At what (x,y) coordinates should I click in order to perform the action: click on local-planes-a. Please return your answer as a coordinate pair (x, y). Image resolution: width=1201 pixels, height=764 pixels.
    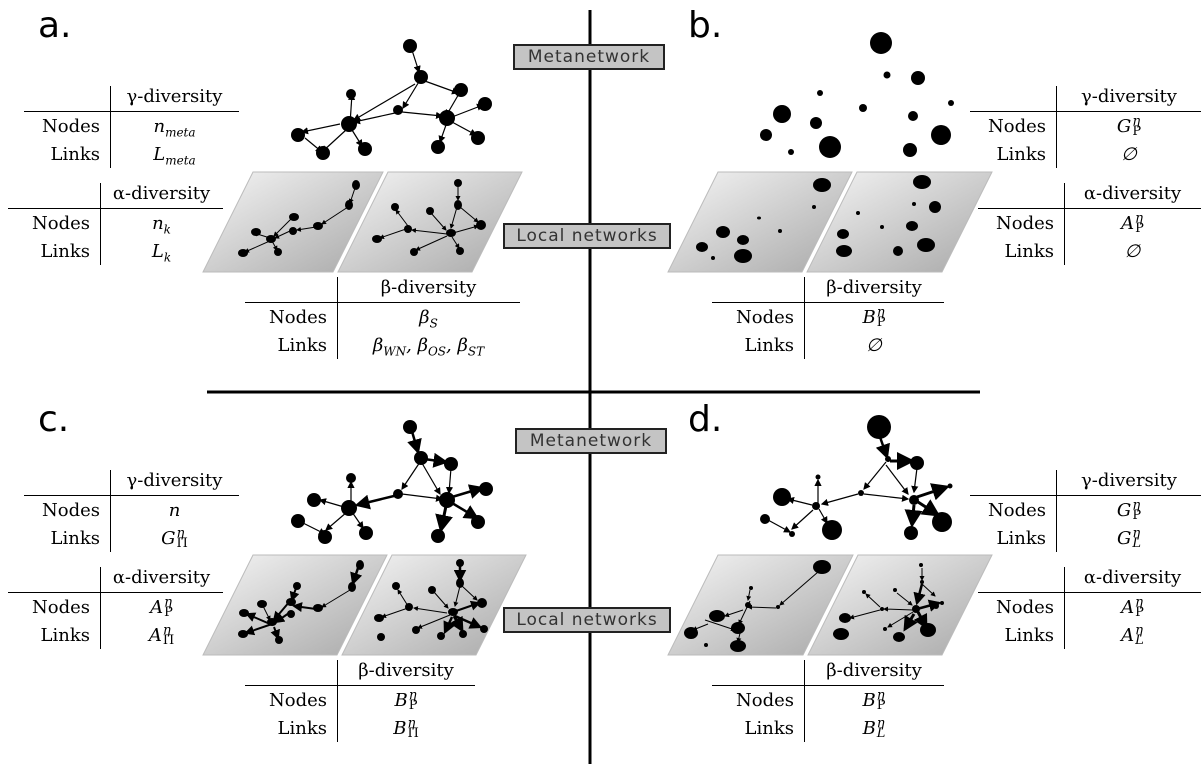
    Looking at the image, I should click on (362, 222).